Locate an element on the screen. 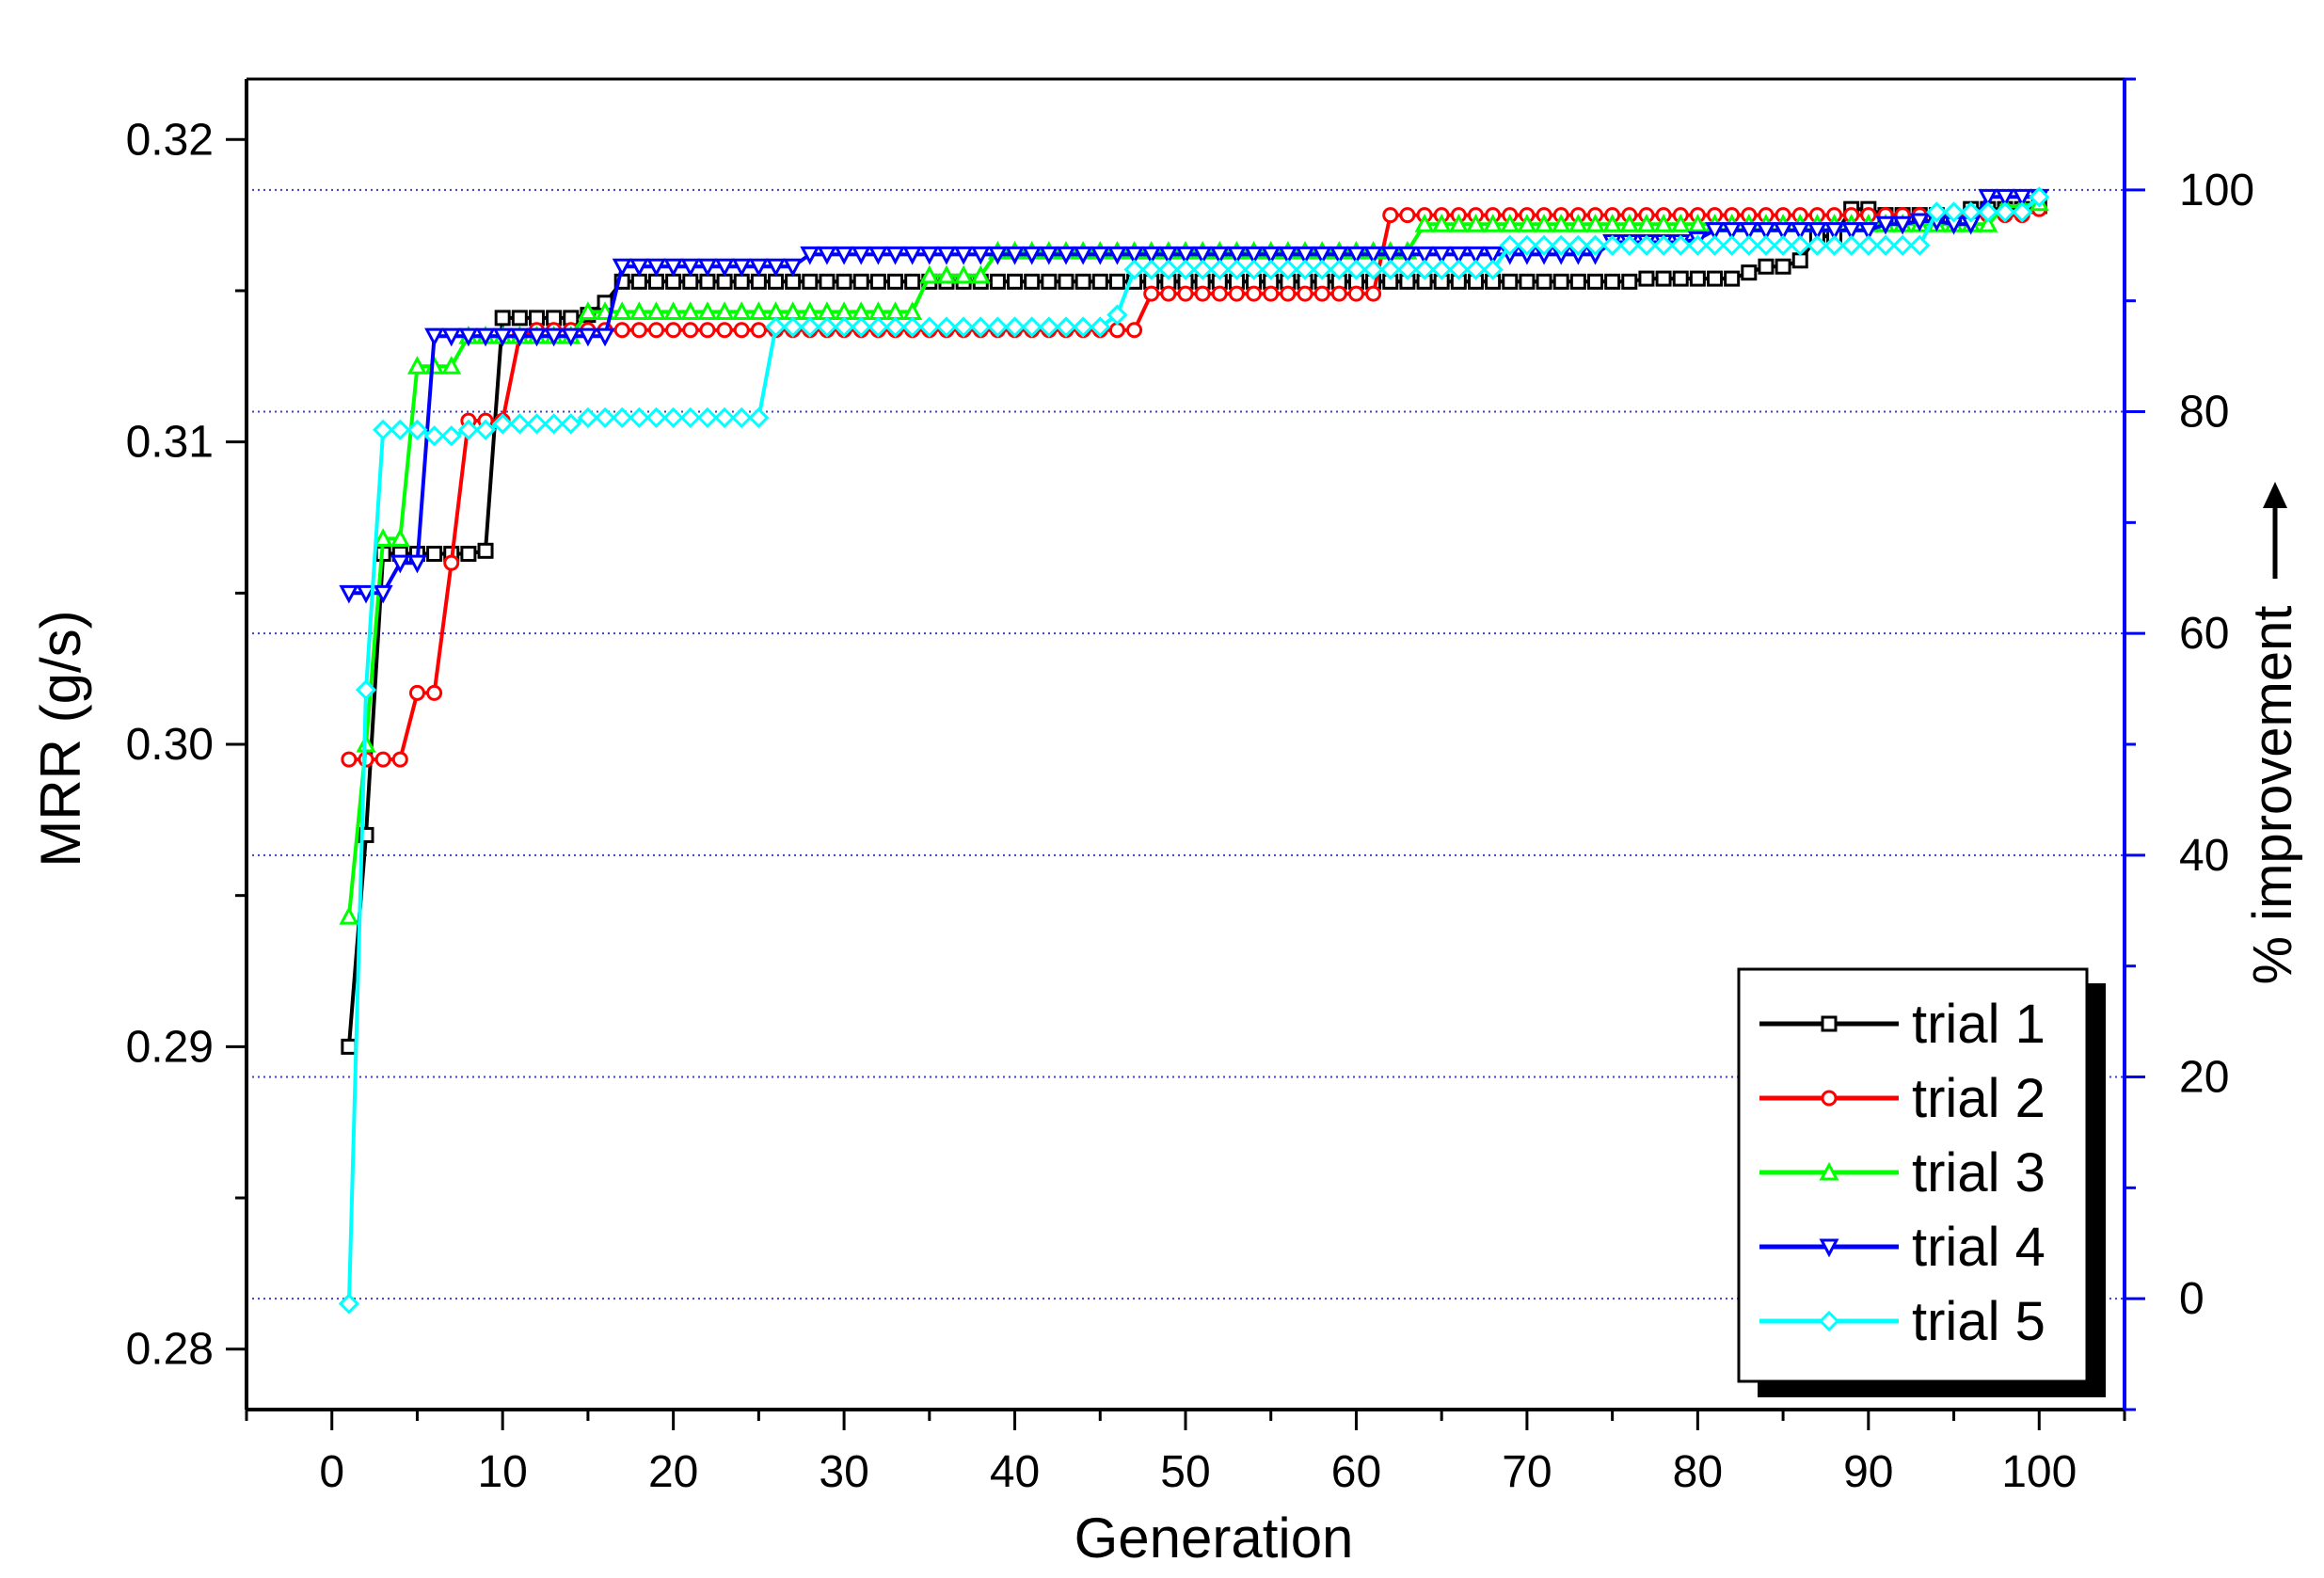  legend: trial 1 trial 2 trial 3 trial 4 trial 5 is located at coordinates (1921, 1182).